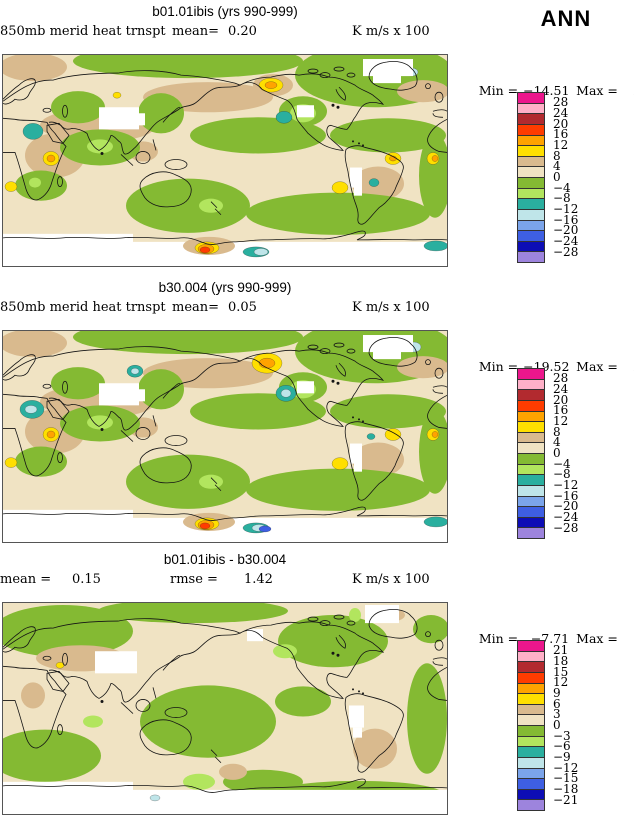  I want to click on colorbar-tick-label: −9, so click(562, 757).